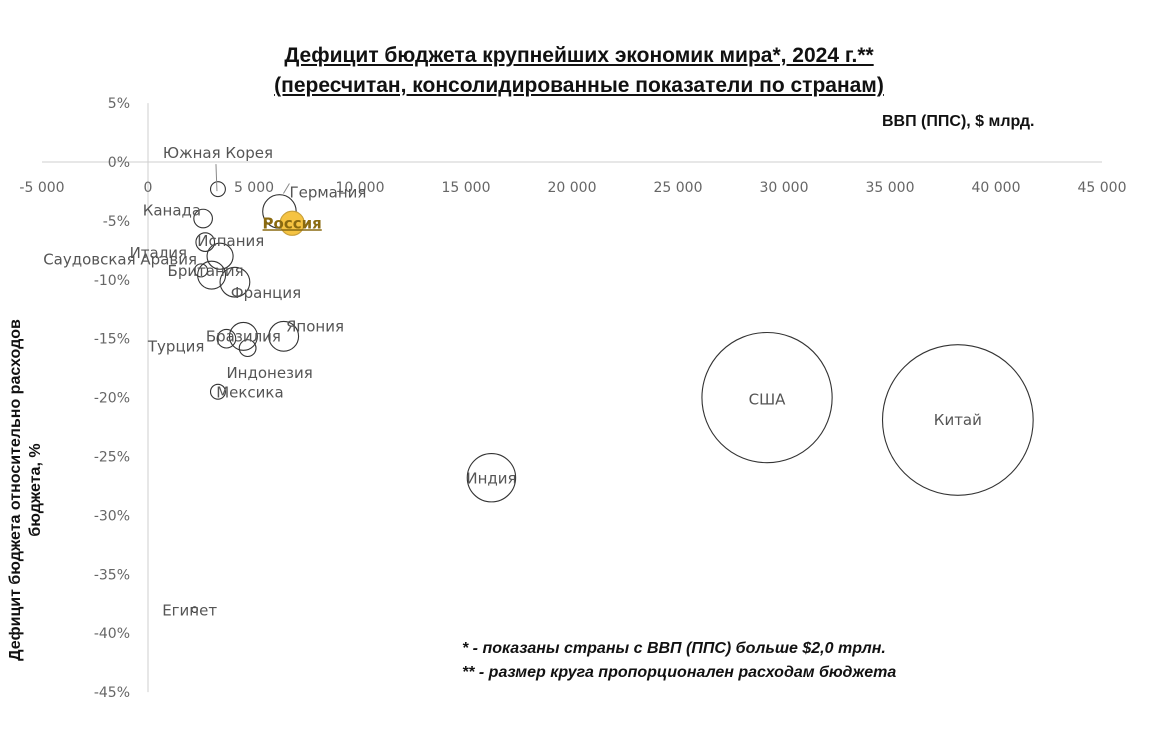  I want to click on x-tick-label: 35 000, so click(890, 188).